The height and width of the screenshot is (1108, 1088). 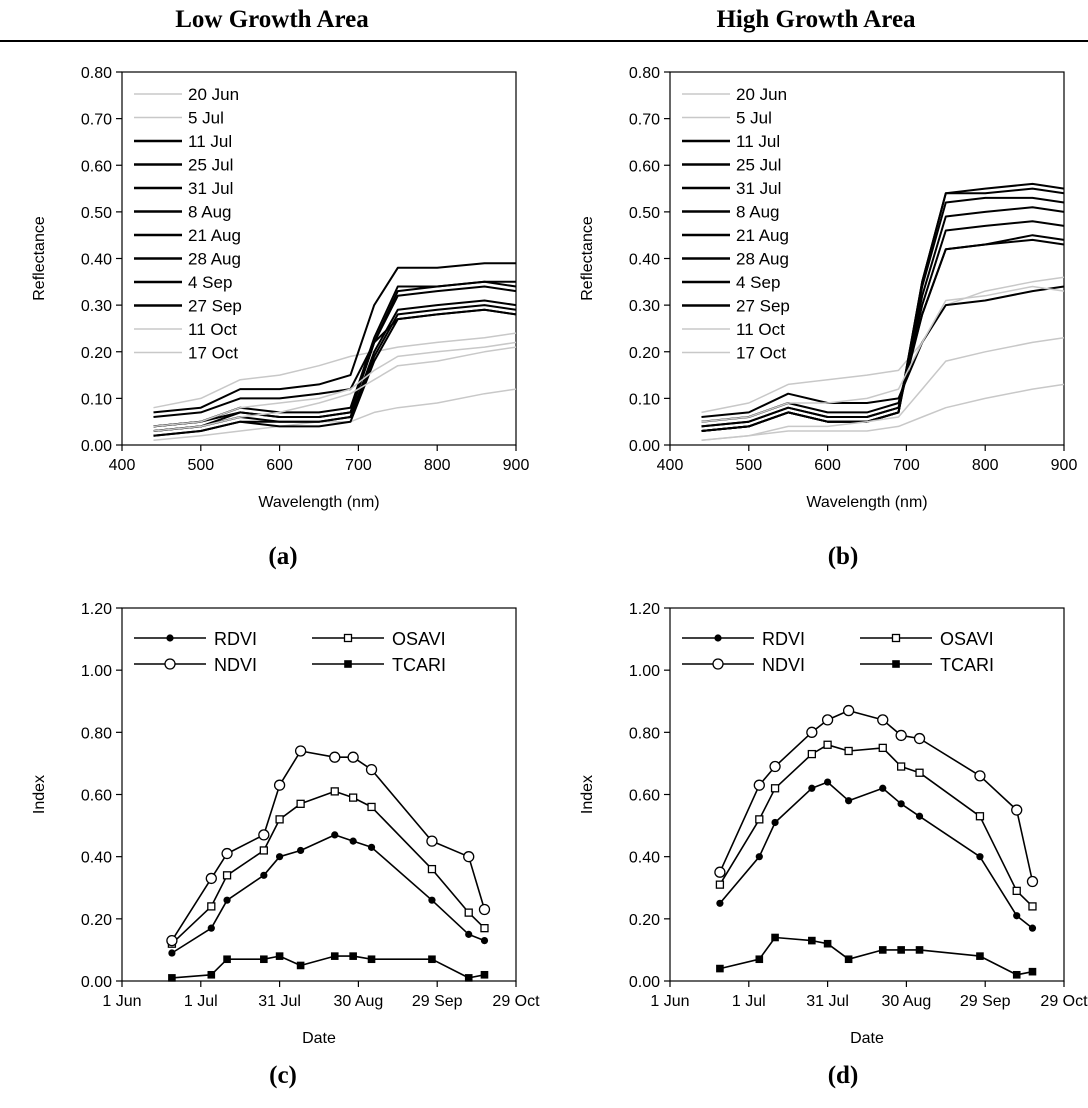 What do you see at coordinates (749, 1001) in the screenshot?
I see `x-tick-label: 1 Jul` at bounding box center [749, 1001].